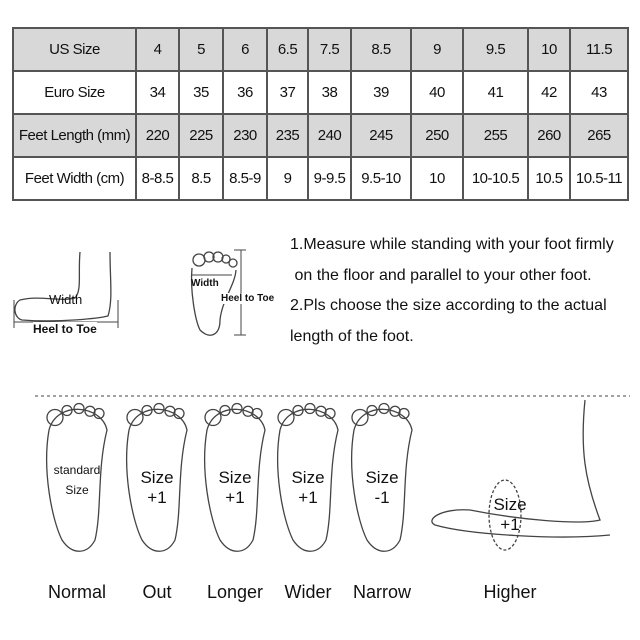 This screenshot has height=640, width=640. I want to click on table-row: Euro Size 34 35 36 37 38 39 40 41 42 43, so click(320, 92).